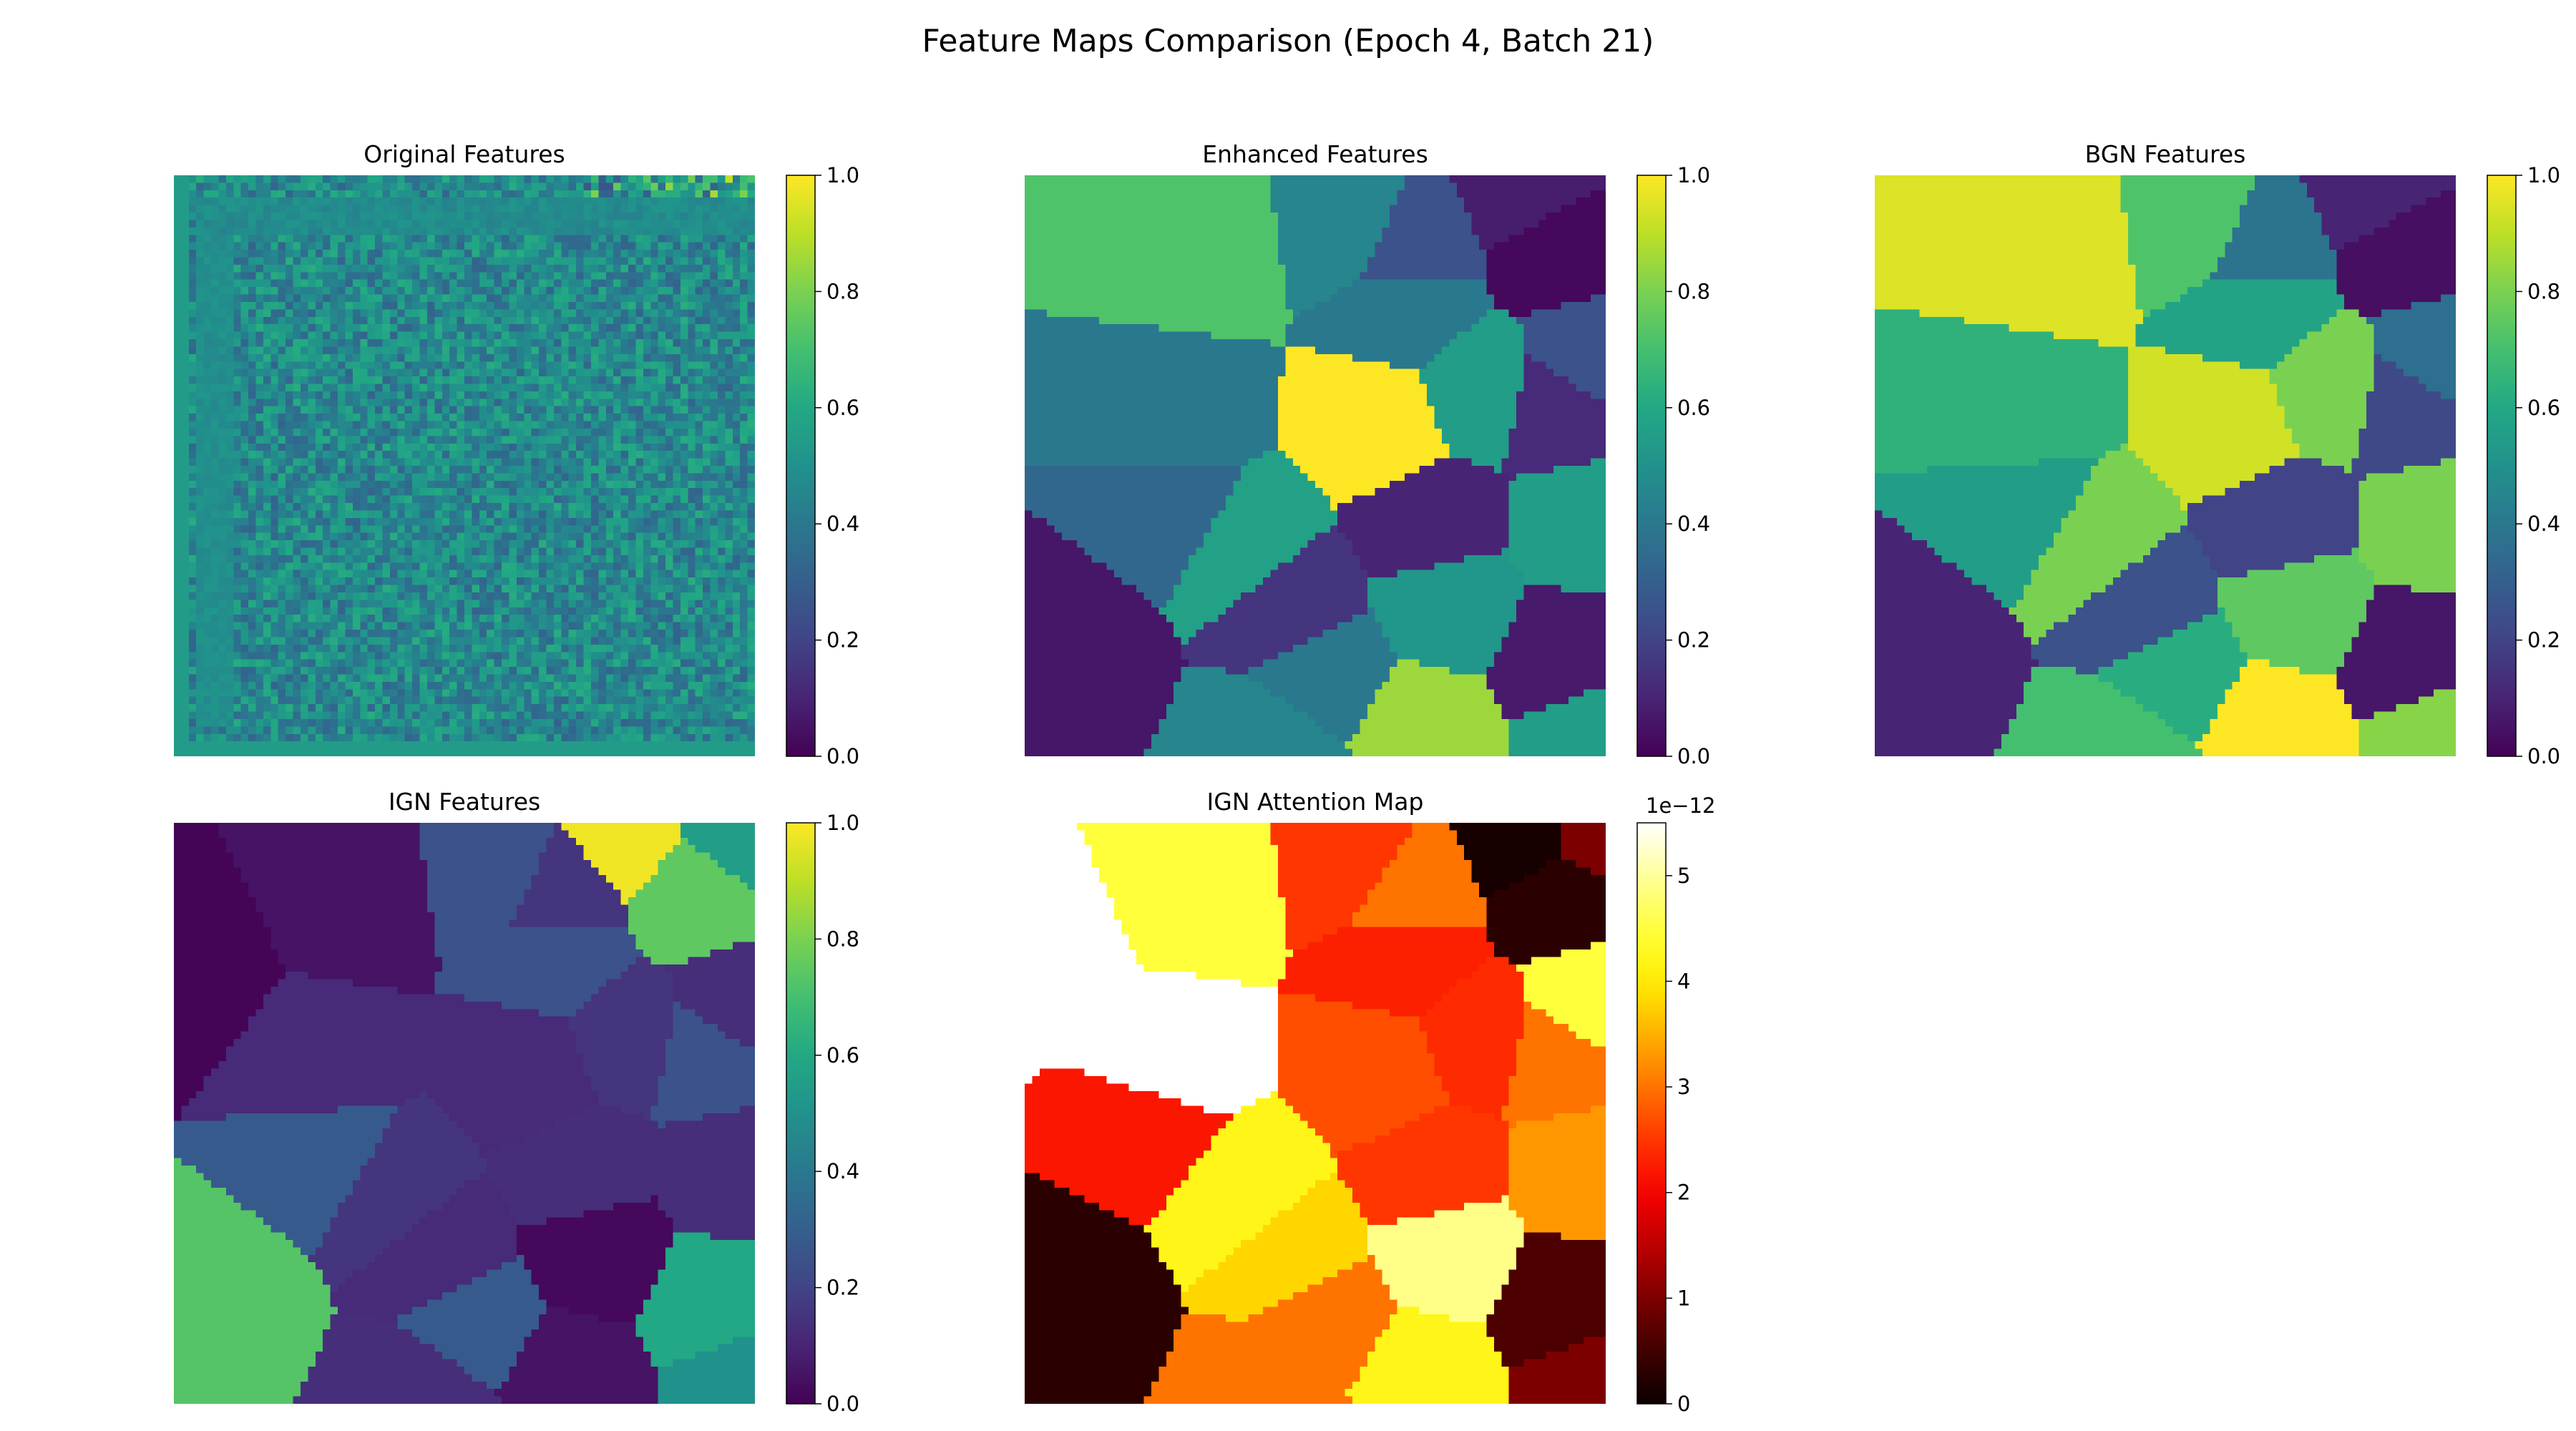 This screenshot has height=1431, width=2576. What do you see at coordinates (1681, 806) in the screenshot?
I see `colorbar-multiplier: 1e−12` at bounding box center [1681, 806].